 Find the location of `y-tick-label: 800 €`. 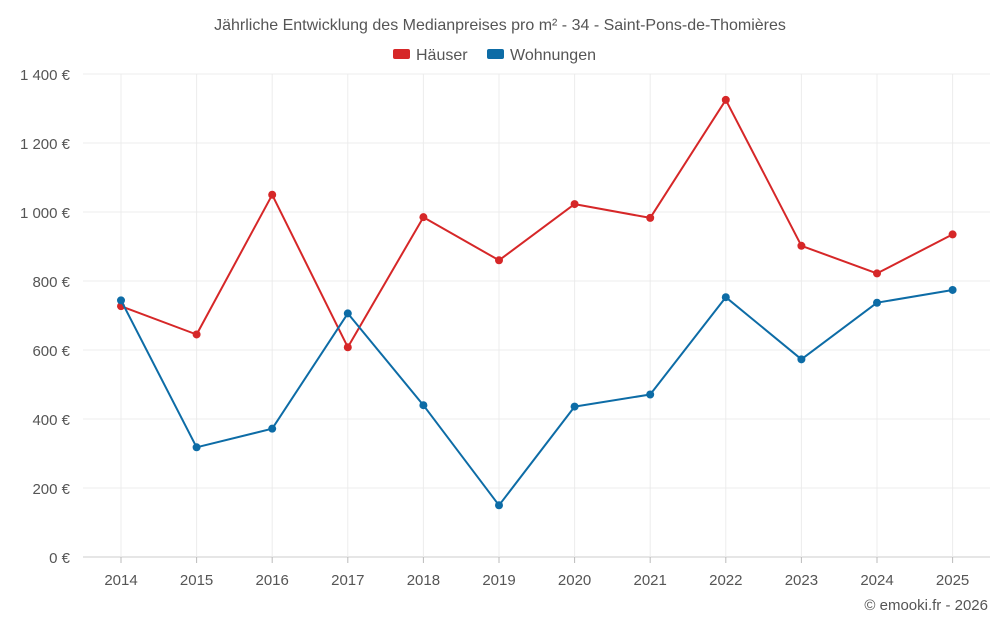

y-tick-label: 800 € is located at coordinates (51, 282).